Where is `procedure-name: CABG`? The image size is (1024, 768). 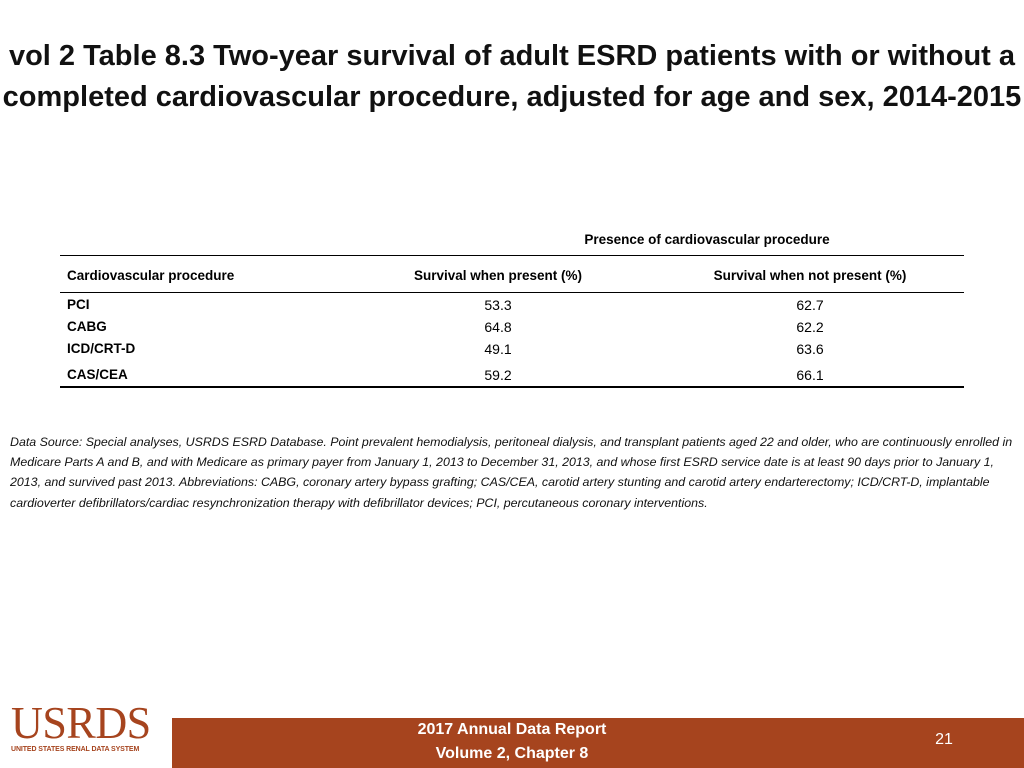 procedure-name: CABG is located at coordinates (87, 326).